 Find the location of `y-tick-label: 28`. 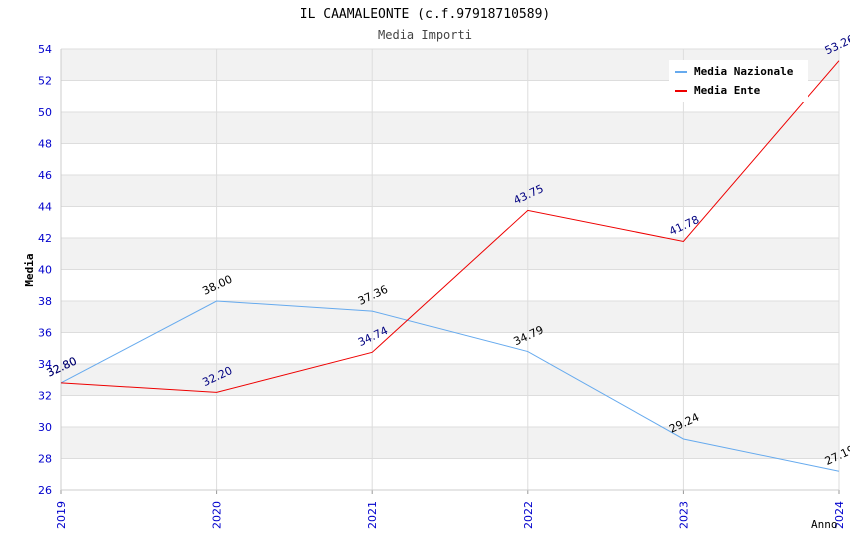

y-tick-label: 28 is located at coordinates (45, 459).